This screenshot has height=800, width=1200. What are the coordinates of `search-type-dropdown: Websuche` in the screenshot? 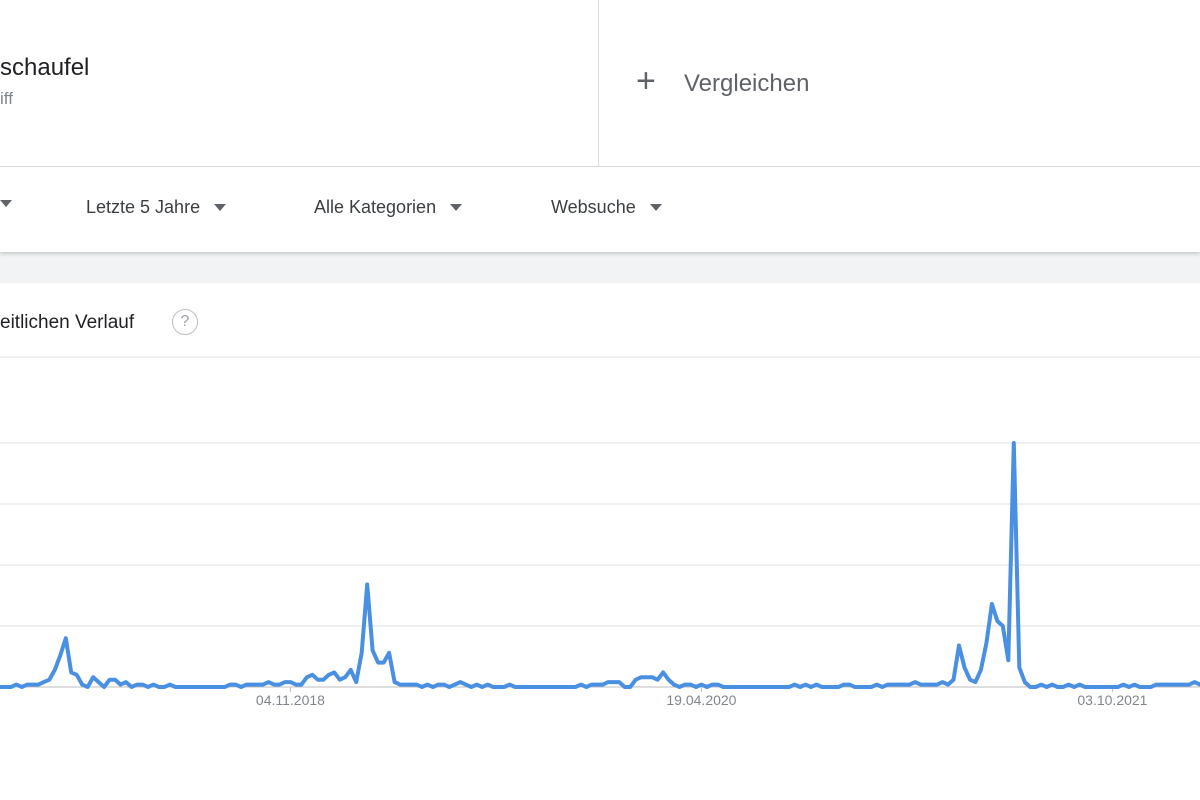 It's located at (606, 207).